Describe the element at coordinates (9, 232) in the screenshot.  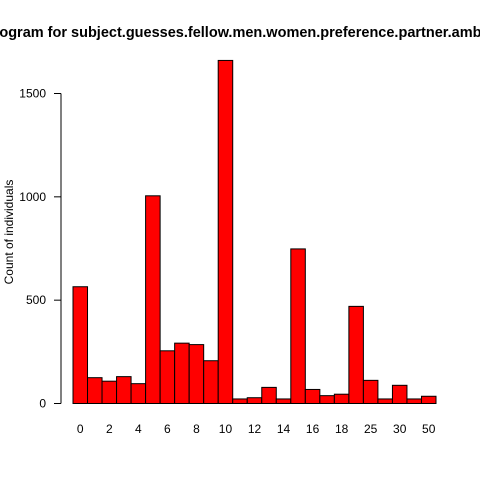
I see `y-axis-label: Count of individuals` at that location.